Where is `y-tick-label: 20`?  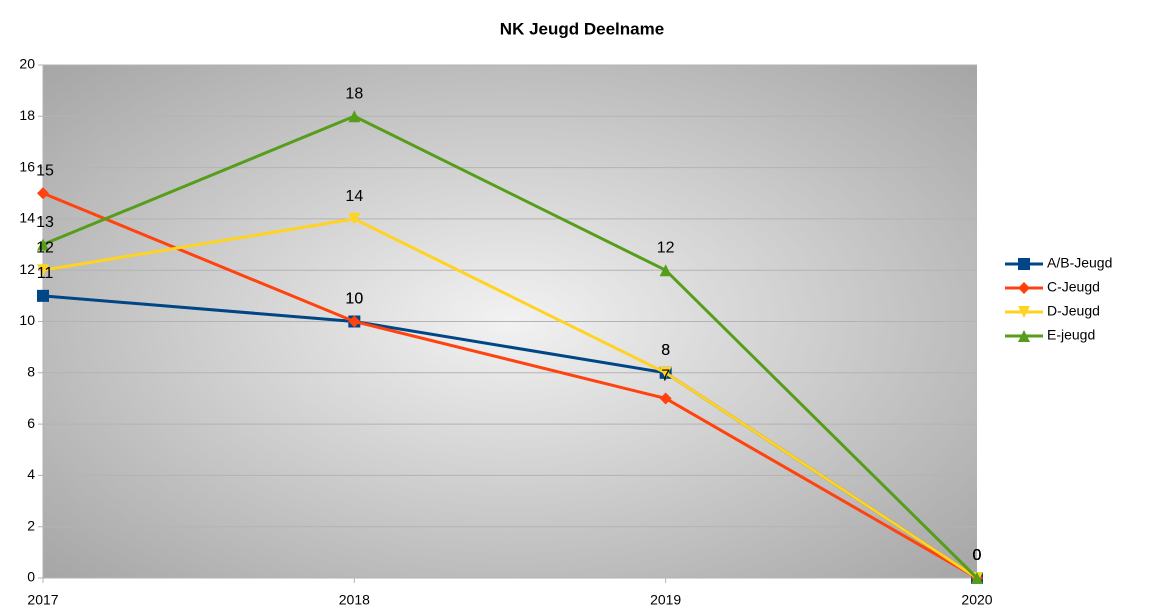 y-tick-label: 20 is located at coordinates (27, 64).